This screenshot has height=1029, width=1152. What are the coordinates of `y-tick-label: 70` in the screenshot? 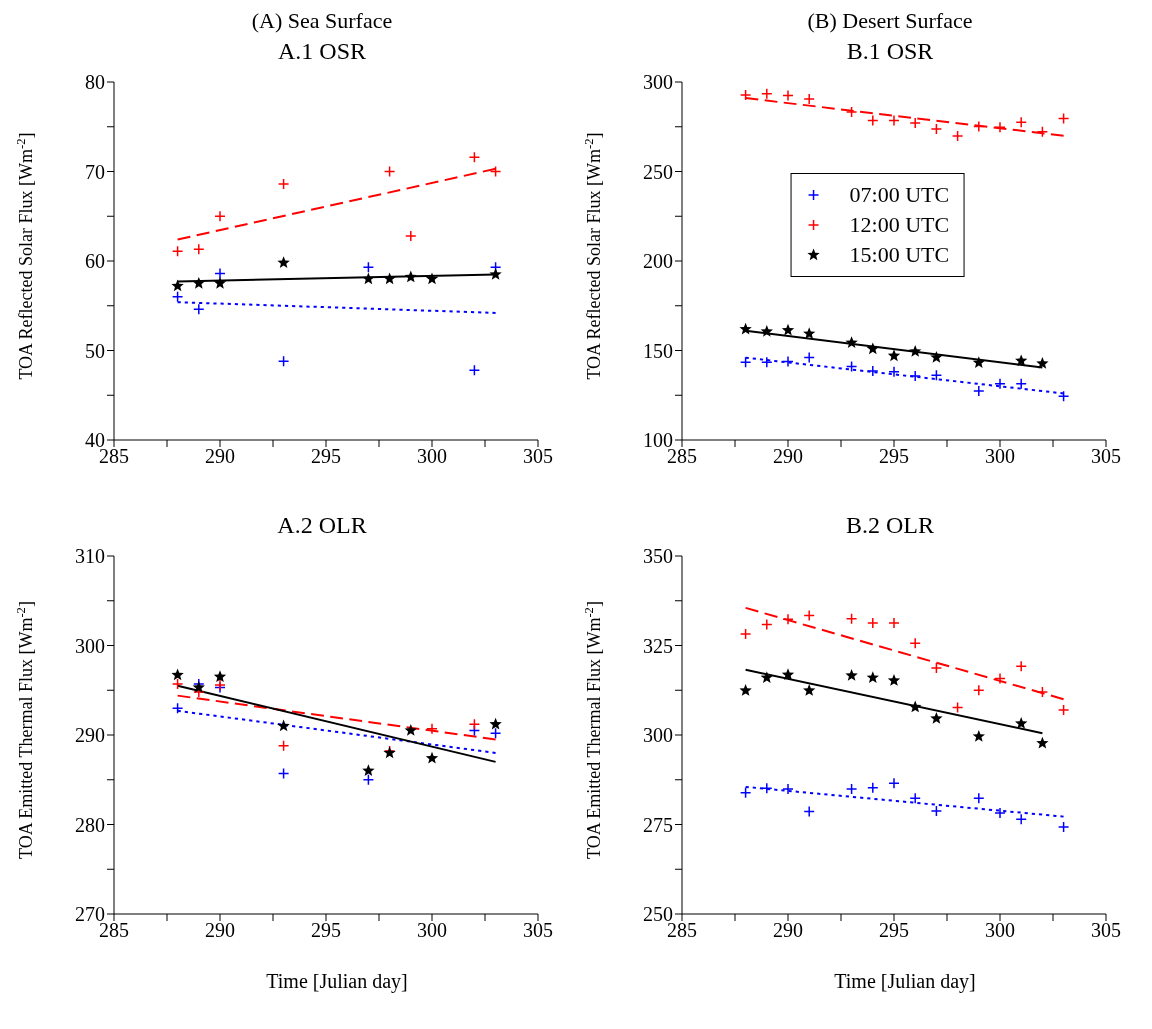 It's located at (95, 171).